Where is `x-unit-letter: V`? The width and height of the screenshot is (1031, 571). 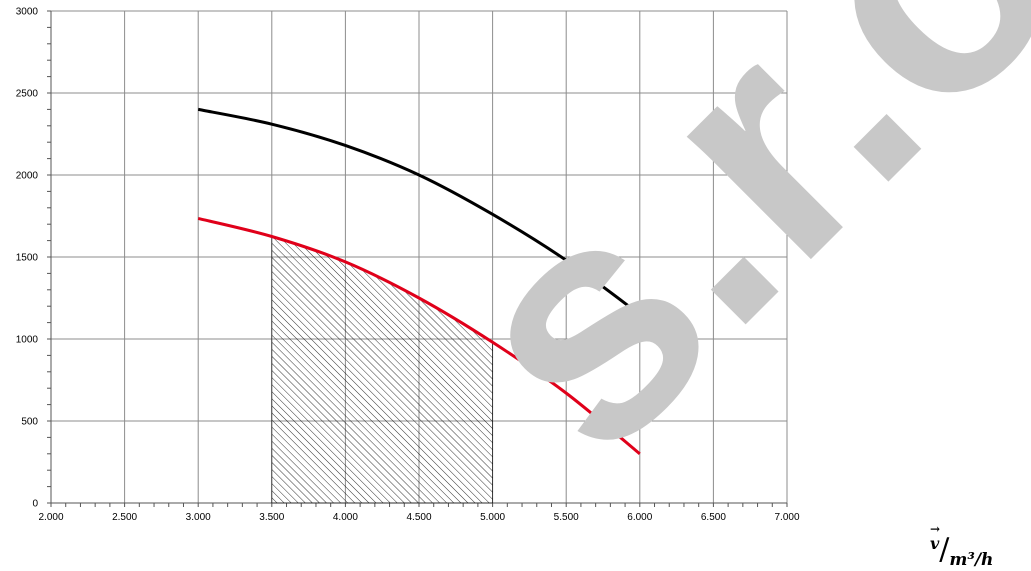
x-unit-letter: V is located at coordinates (935, 543).